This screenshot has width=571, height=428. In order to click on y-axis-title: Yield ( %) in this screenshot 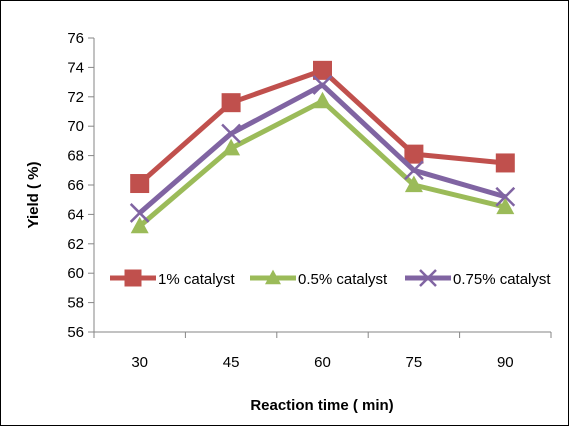, I will do `click(33, 195)`.